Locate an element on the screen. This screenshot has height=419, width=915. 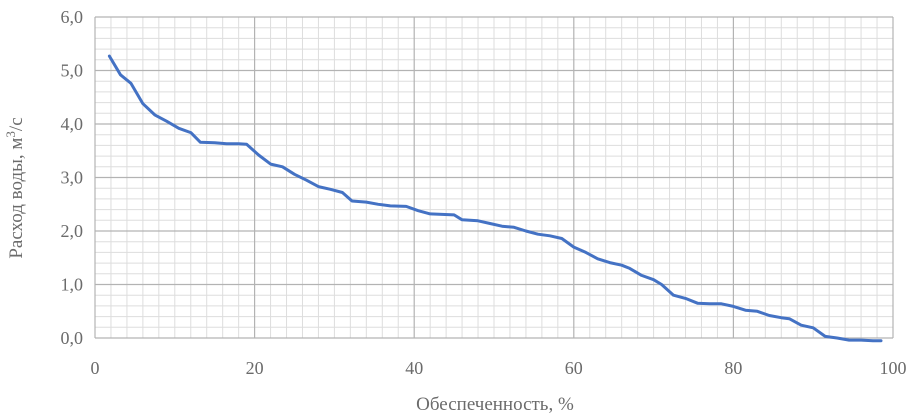
y-tick-label: 5,0 is located at coordinates (72, 71).